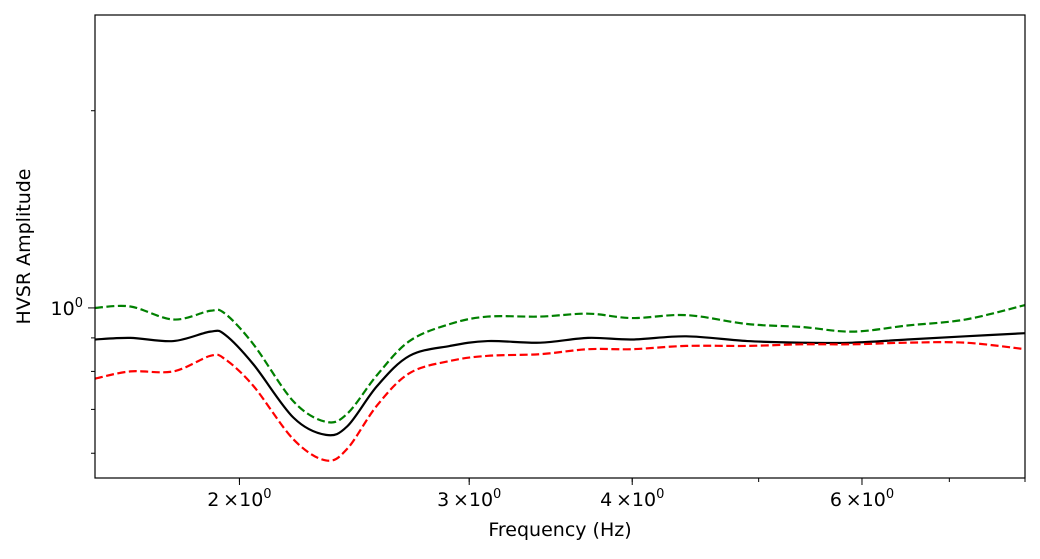 Image resolution: width=1040 pixels, height=559 pixels. Describe the element at coordinates (239, 499) in the screenshot. I see `x-tick-label: 2 ×100` at that location.